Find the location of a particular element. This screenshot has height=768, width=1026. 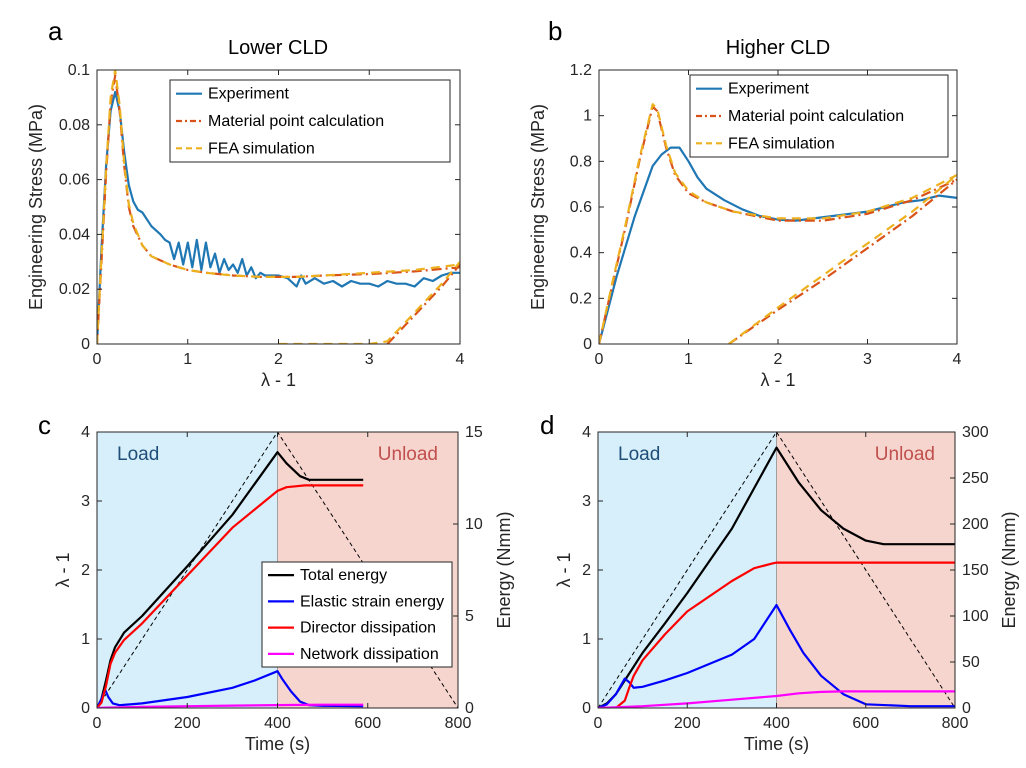

y-tick-label: 0.02 is located at coordinates (74, 289).